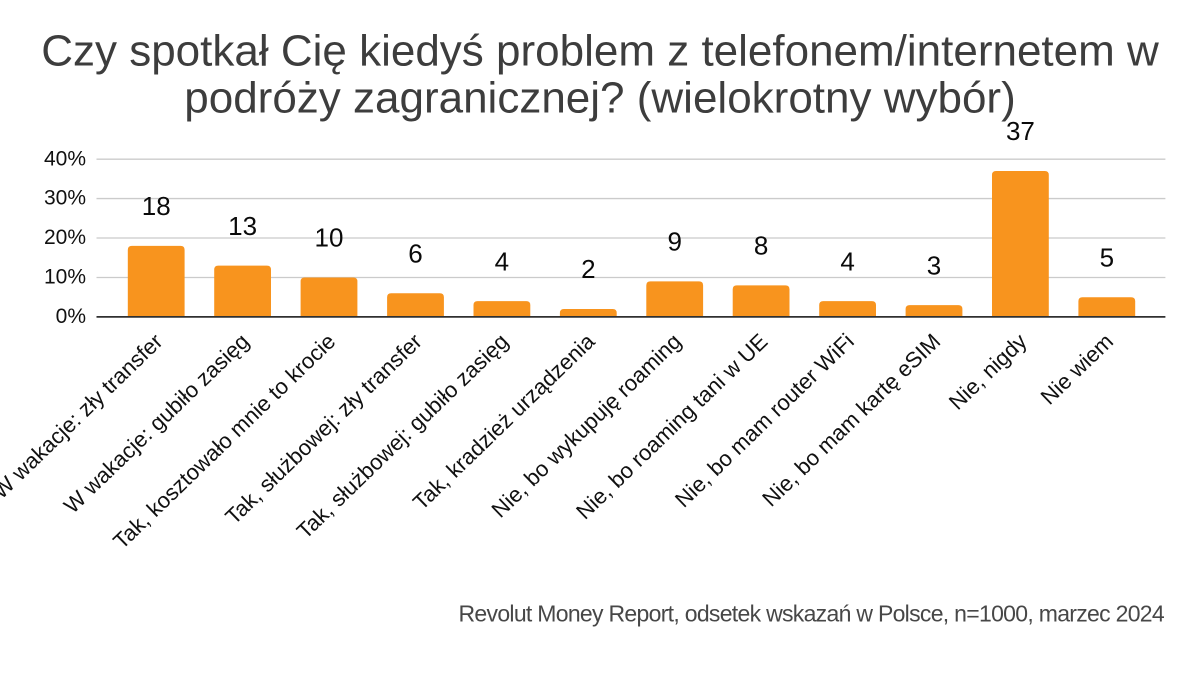 The height and width of the screenshot is (675, 1200). Describe the element at coordinates (934, 265) in the screenshot. I see `svg-text: 3` at that location.